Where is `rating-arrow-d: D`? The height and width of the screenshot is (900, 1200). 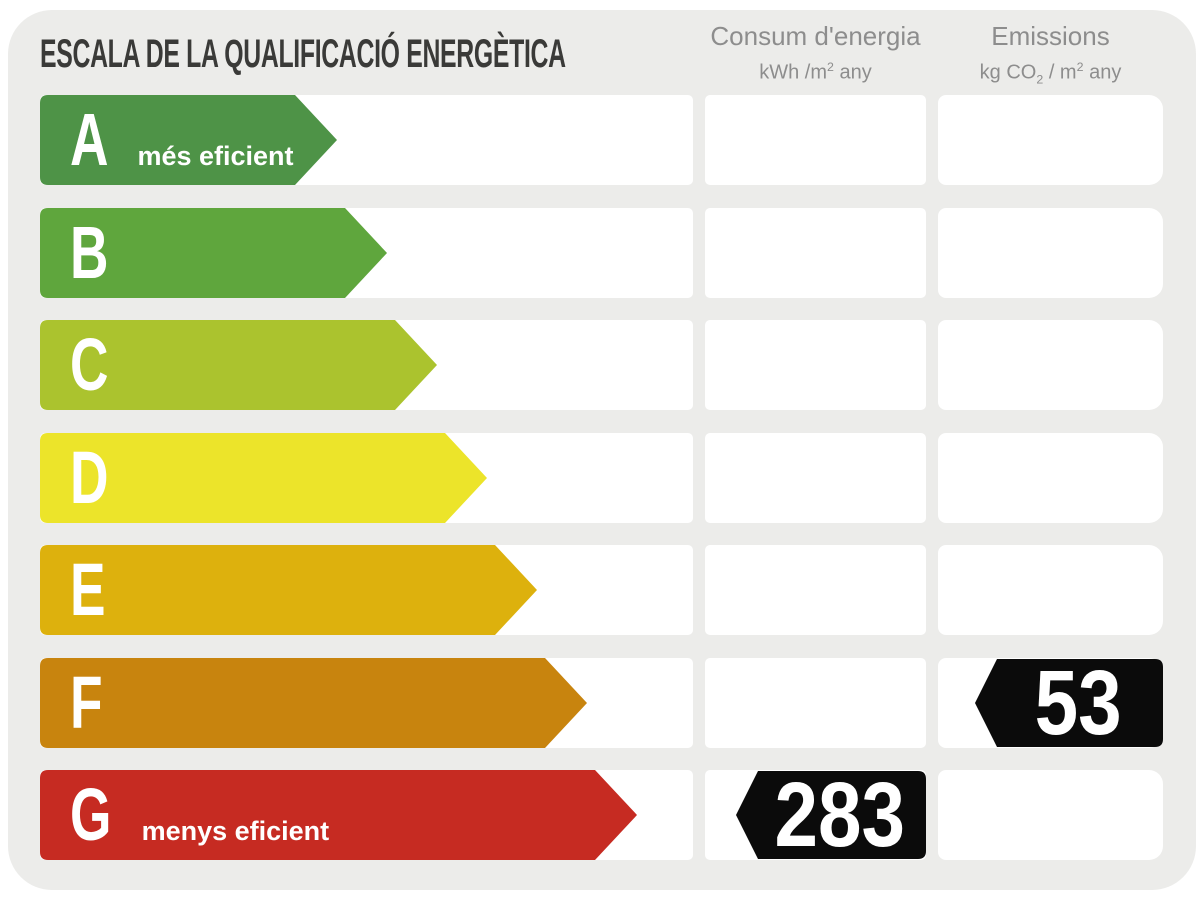 rating-arrow-d: D is located at coordinates (263, 477).